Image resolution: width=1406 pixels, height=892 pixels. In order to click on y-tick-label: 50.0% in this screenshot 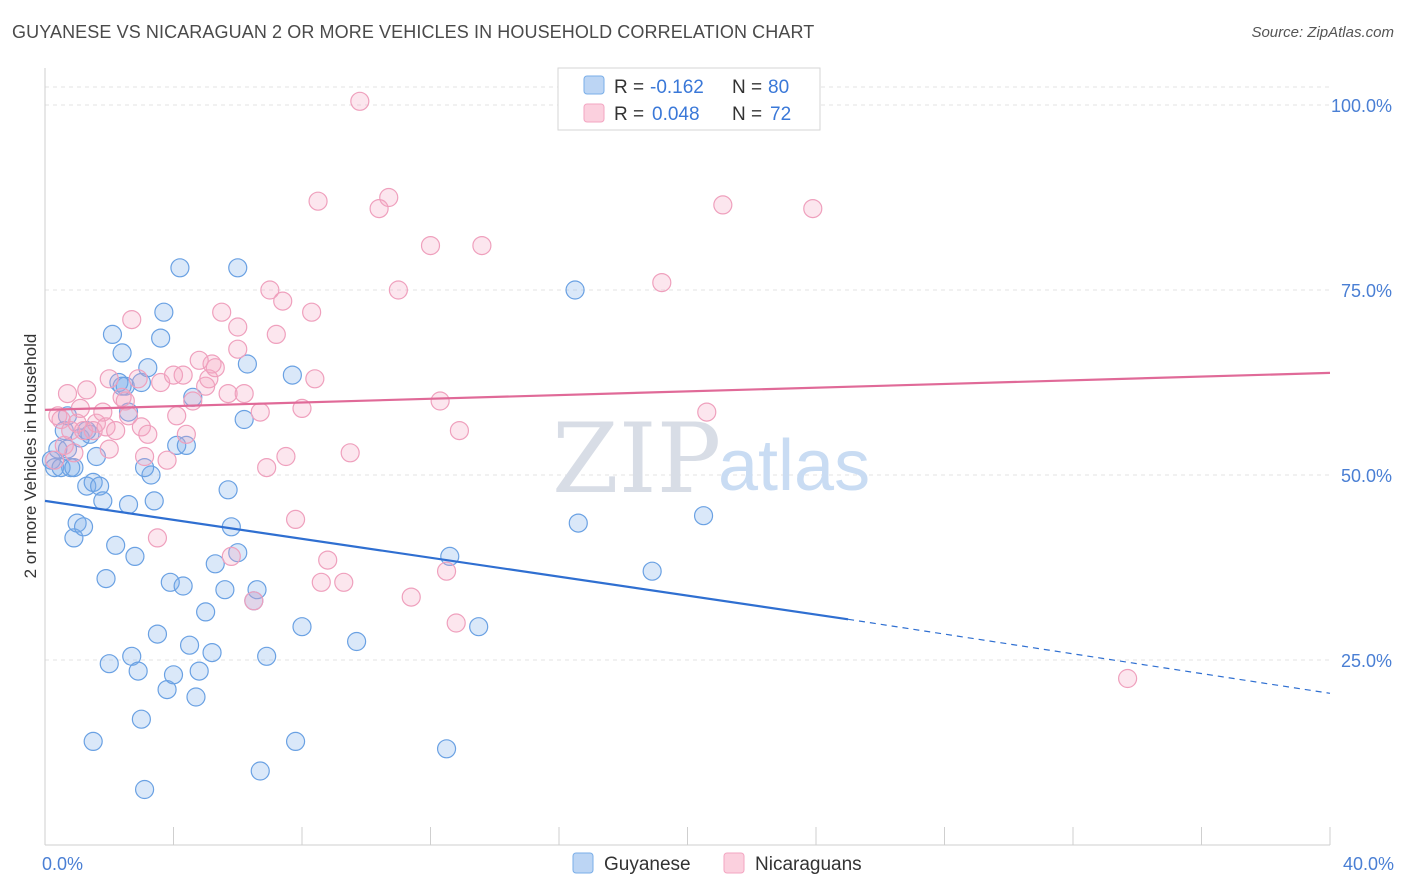, I will do `click(1366, 476)`.